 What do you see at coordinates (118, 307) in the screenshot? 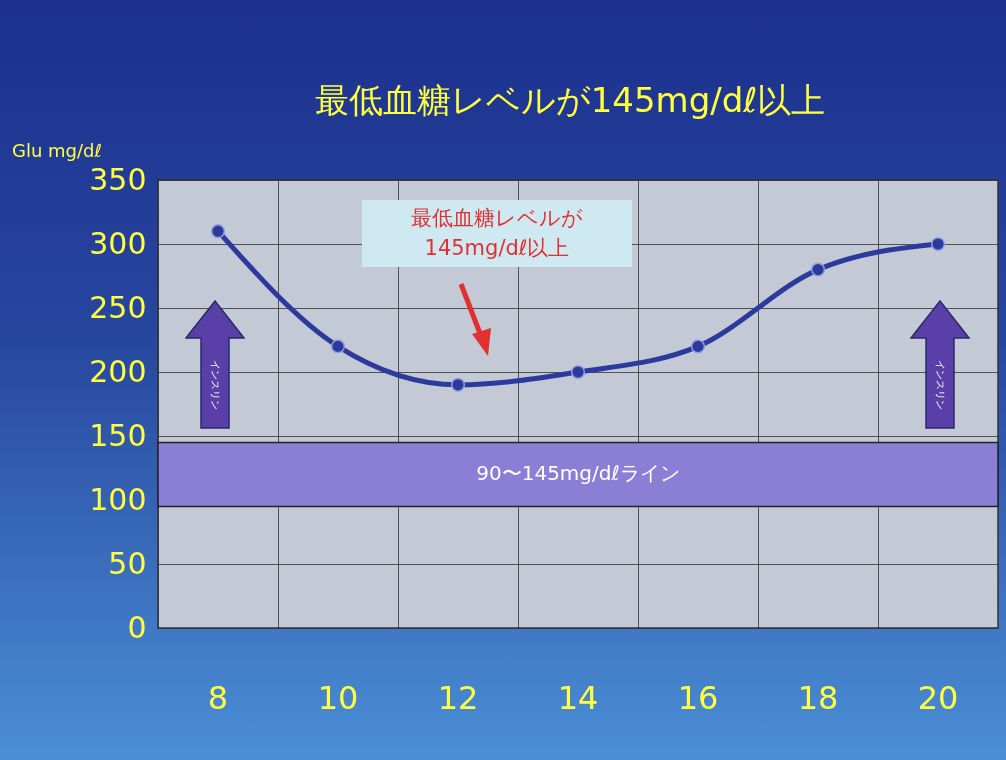
I see `y-tick-label: 250` at bounding box center [118, 307].